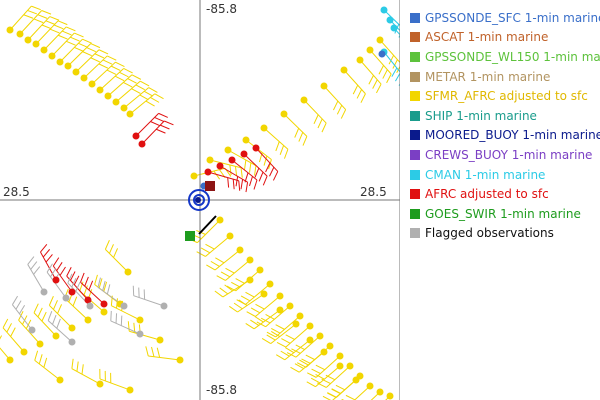  I want to click on legend-item: ASCAT 1-min marine, so click(505, 38).